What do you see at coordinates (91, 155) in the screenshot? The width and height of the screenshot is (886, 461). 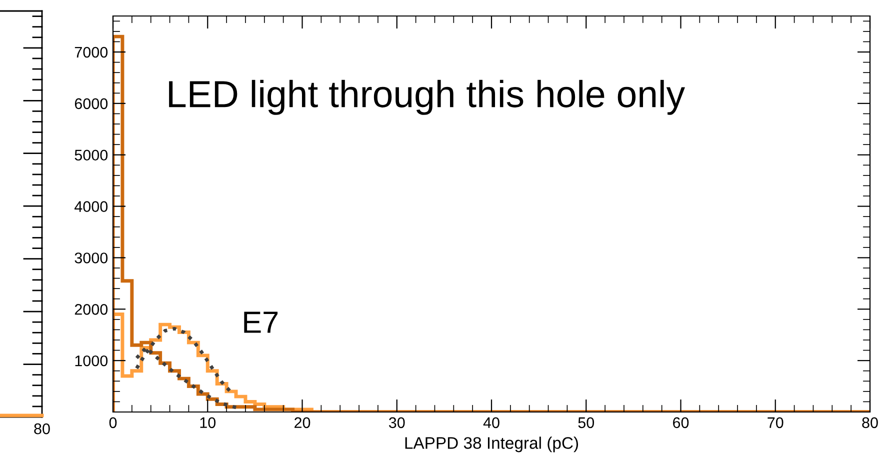 I see `y-tick-label: 5000` at bounding box center [91, 155].